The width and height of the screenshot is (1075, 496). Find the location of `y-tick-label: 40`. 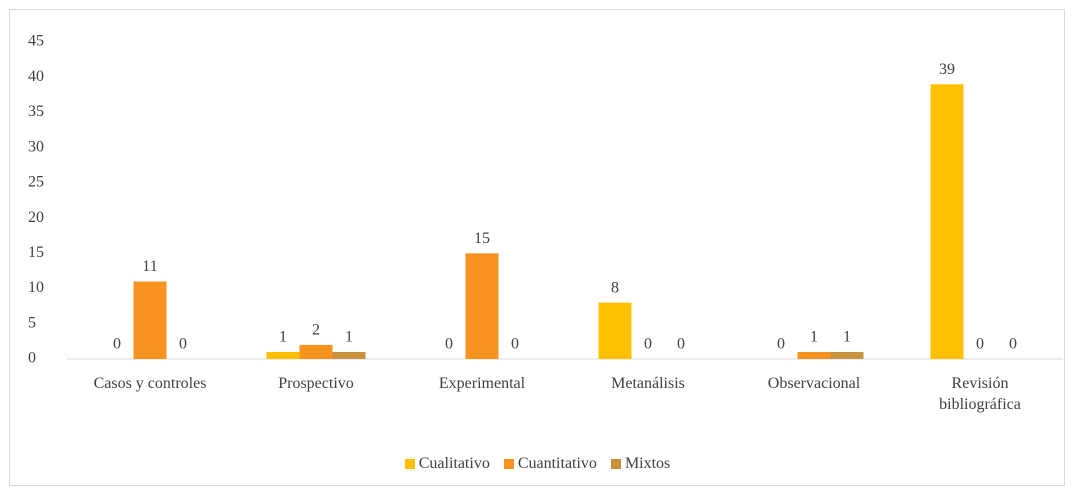

y-tick-label: 40 is located at coordinates (36, 76).